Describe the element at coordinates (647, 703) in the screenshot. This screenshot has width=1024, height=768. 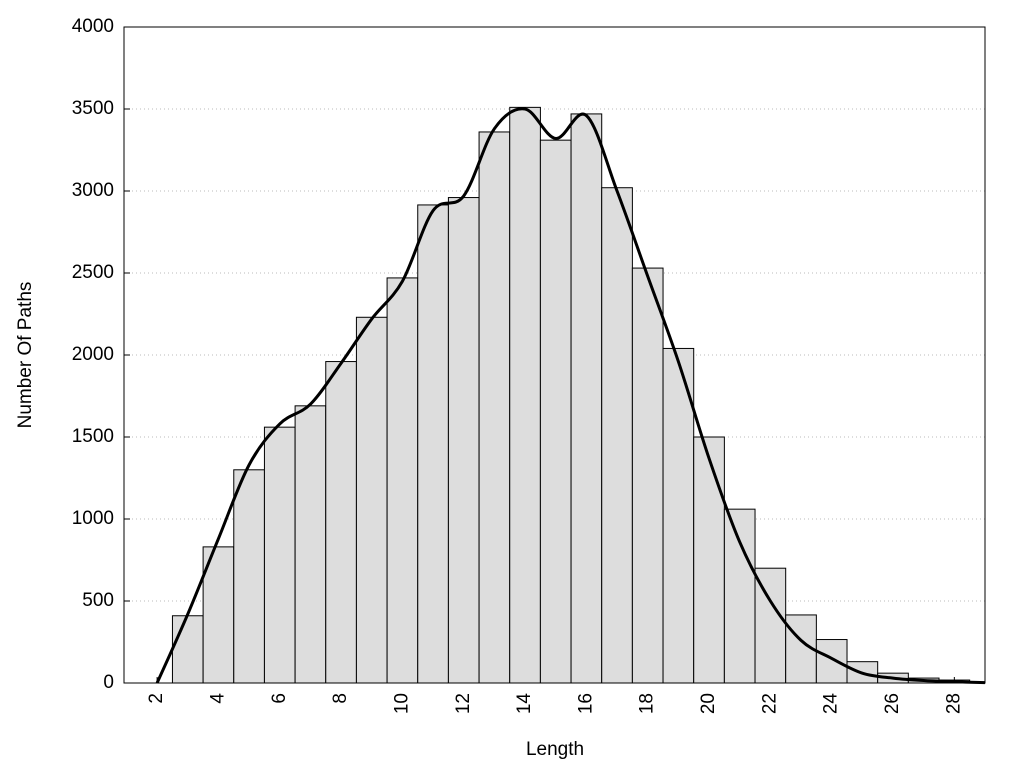
I see `x-tick-label: 18` at that location.